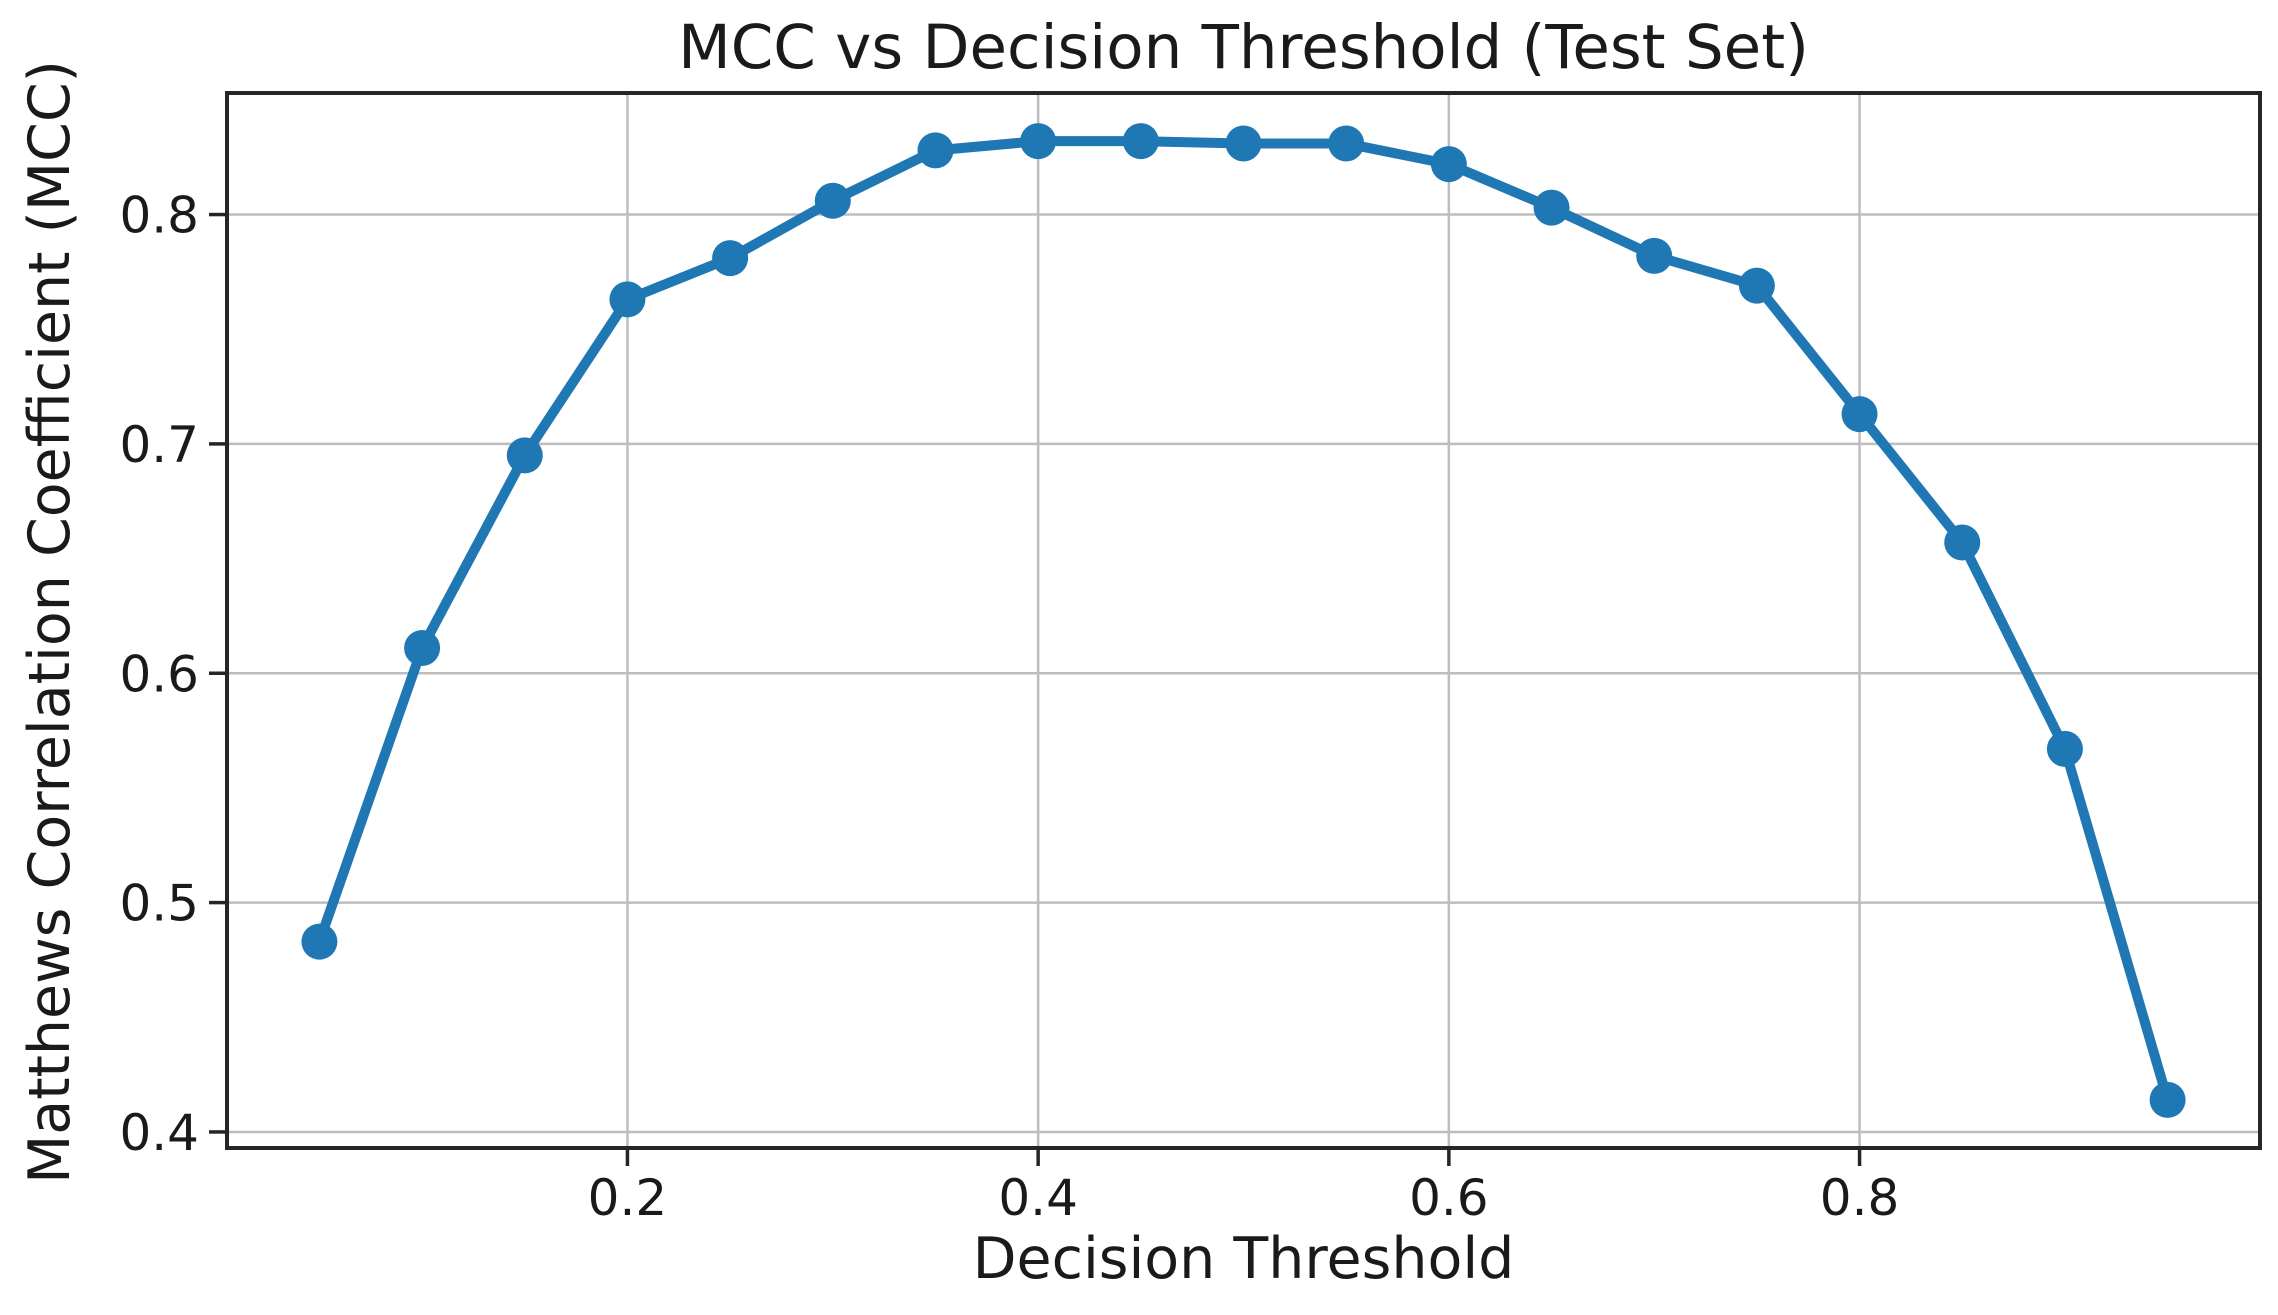 The height and width of the screenshot is (1315, 2278). Describe the element at coordinates (159, 674) in the screenshot. I see `y-tick-label: 0.6` at that location.